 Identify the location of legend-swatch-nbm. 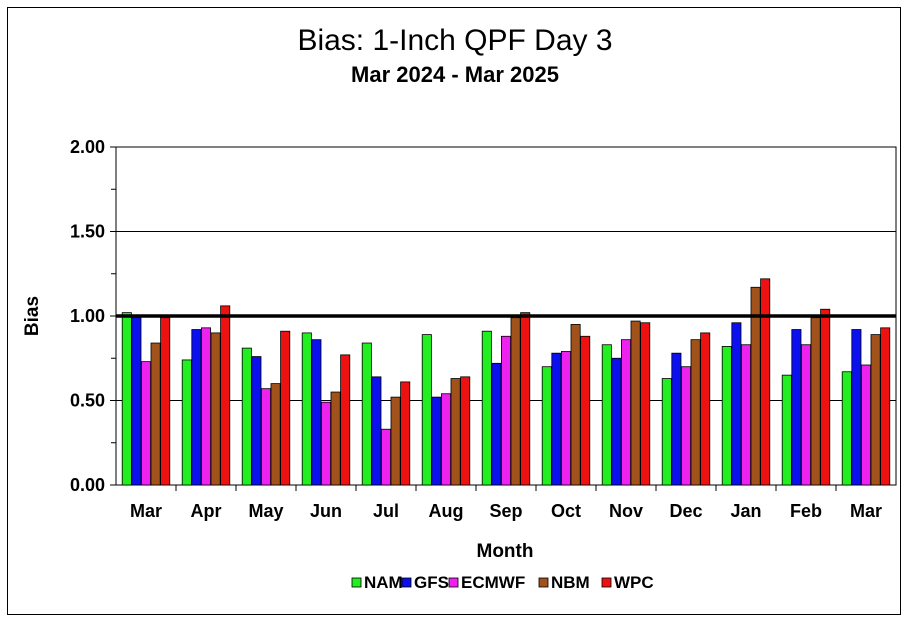
(543, 582).